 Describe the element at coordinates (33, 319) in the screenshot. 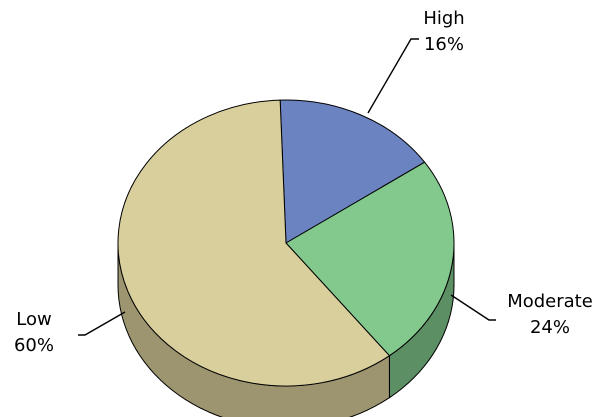

I see `slice-label-low: Low` at that location.